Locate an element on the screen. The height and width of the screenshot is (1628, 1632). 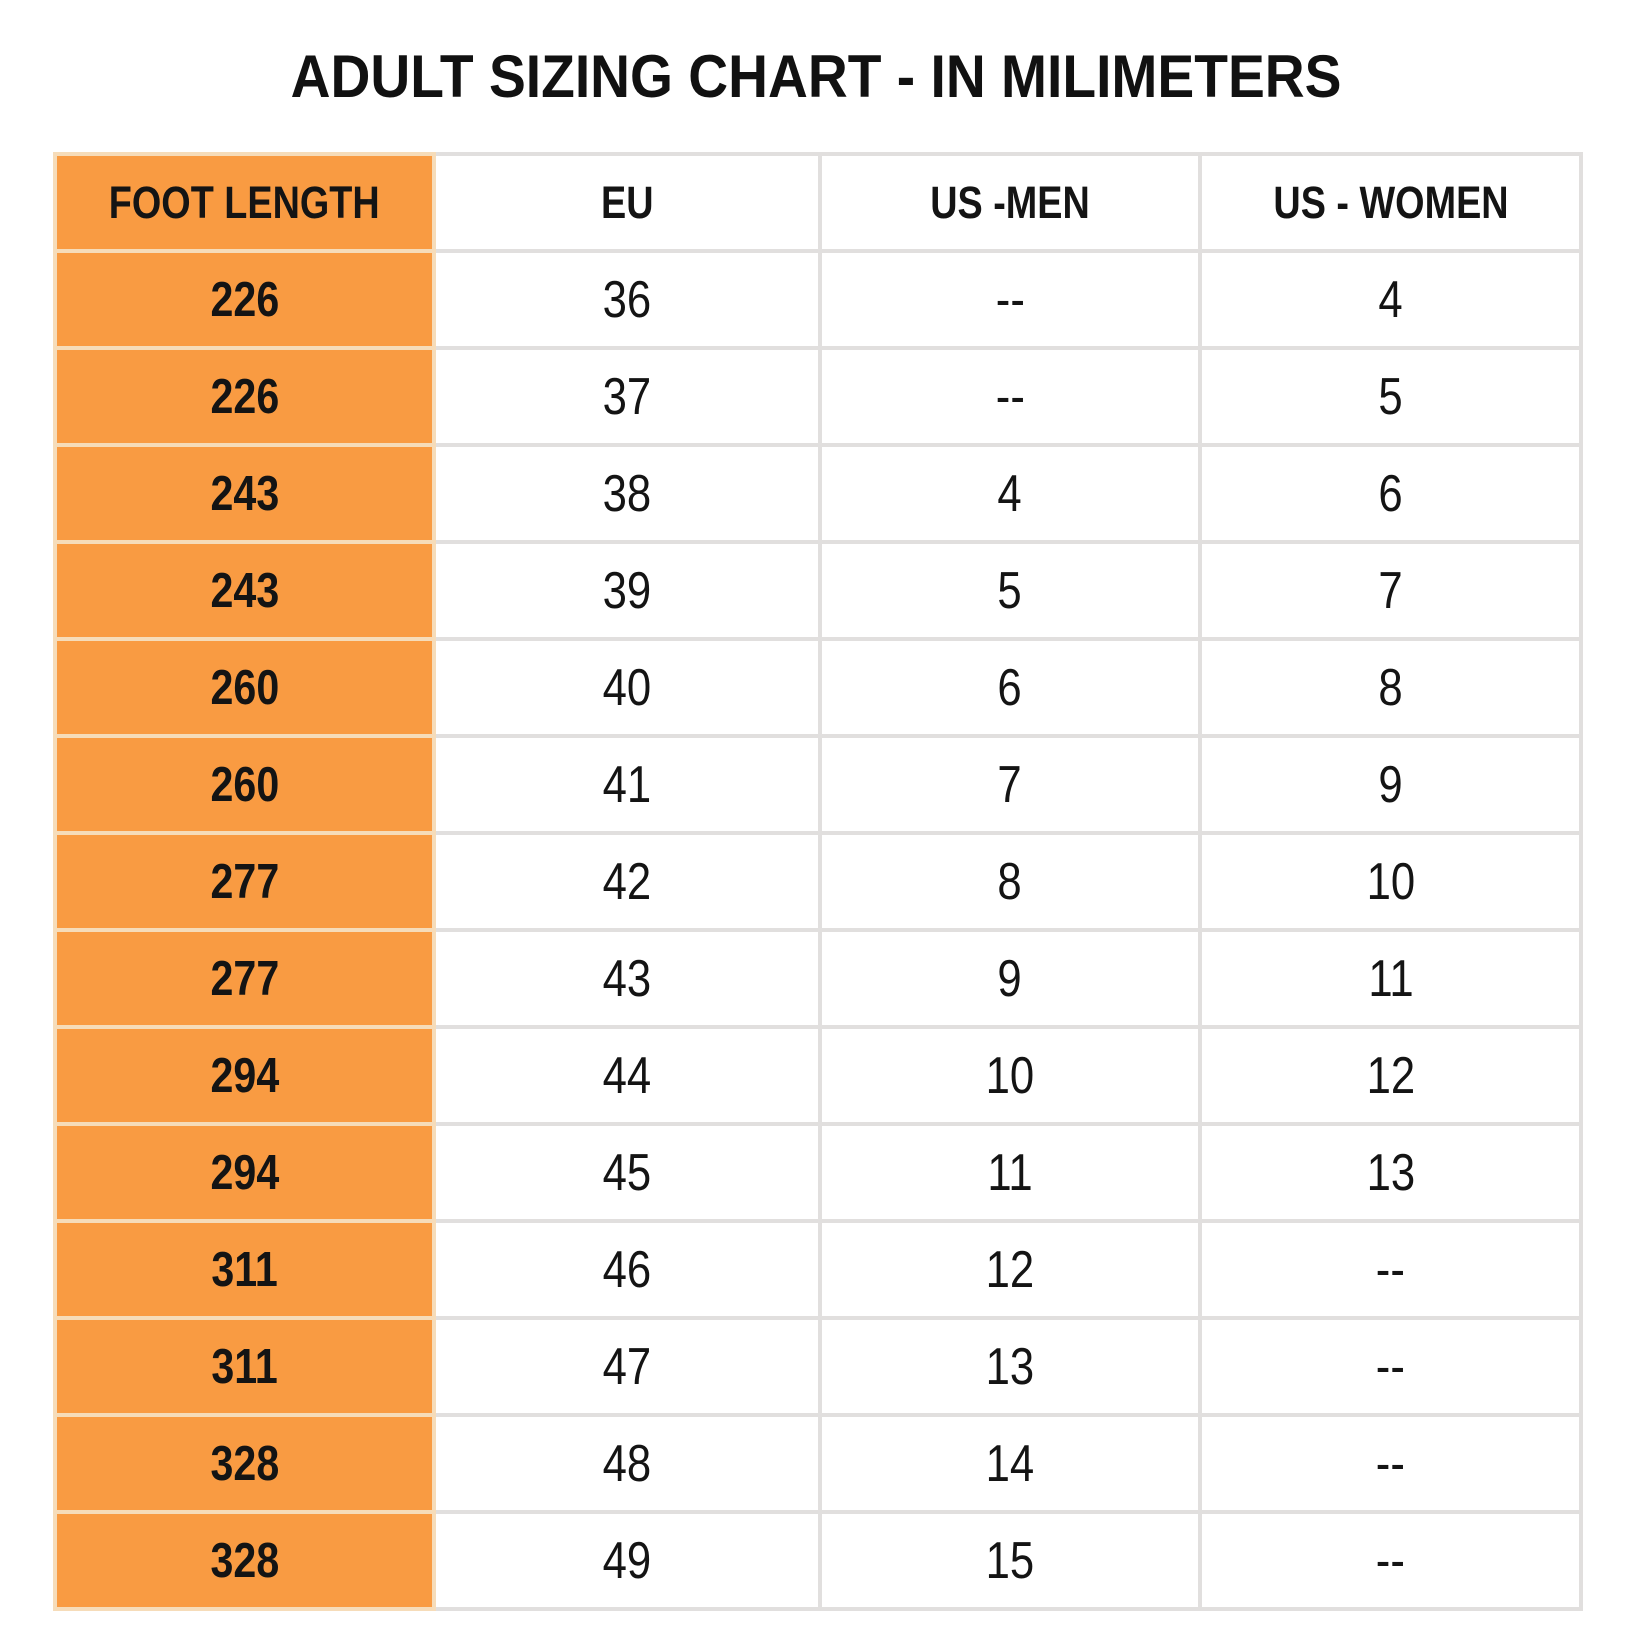
cell-us-men-value: 12 is located at coordinates (1010, 1269).